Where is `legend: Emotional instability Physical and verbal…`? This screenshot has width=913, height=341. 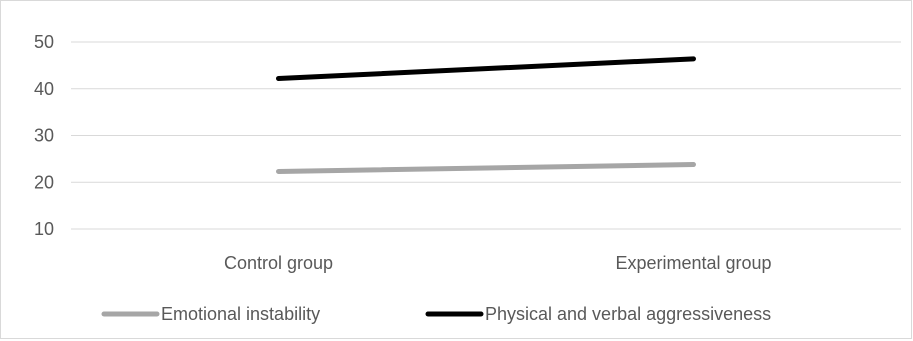 legend: Emotional instability Physical and verbal… is located at coordinates (437, 314).